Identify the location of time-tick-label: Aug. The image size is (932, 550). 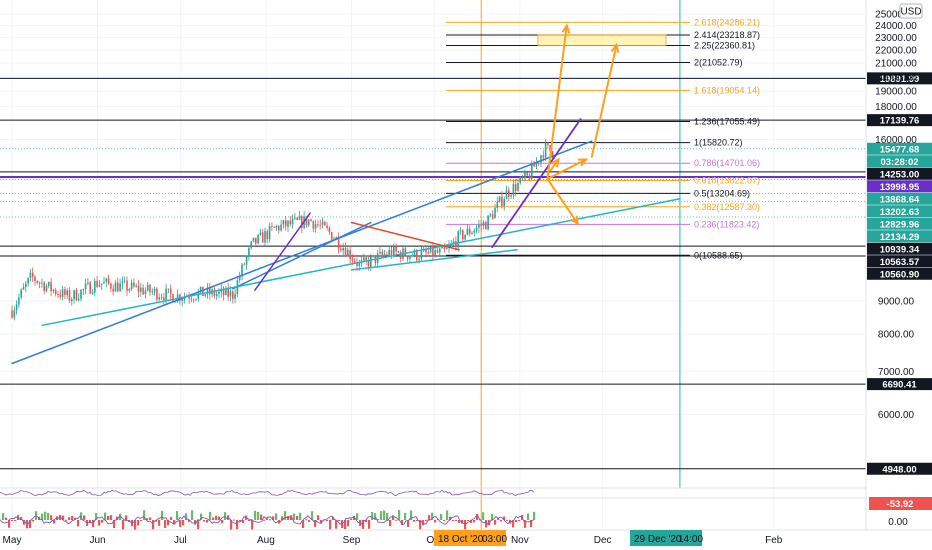
(266, 540).